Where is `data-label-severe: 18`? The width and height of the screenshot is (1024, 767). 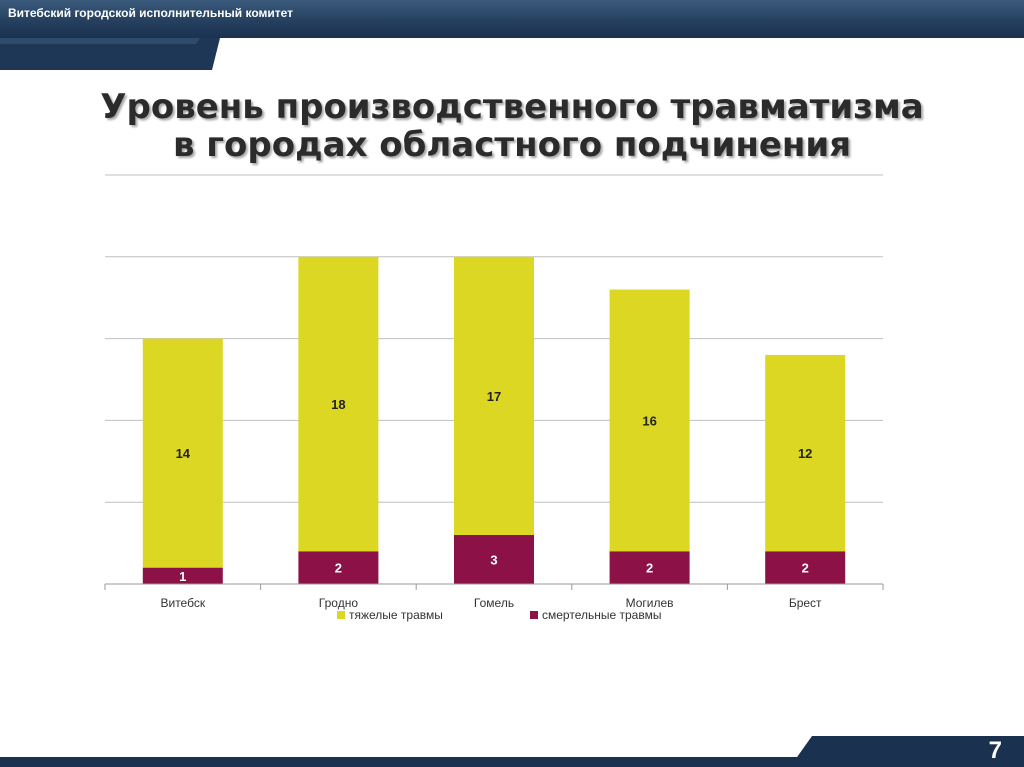
data-label-severe: 18 is located at coordinates (338, 404).